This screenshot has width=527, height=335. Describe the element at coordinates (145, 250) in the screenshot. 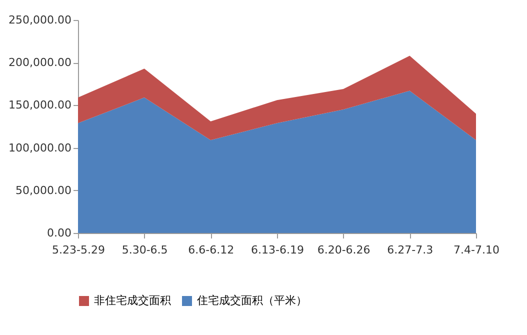

I see `x-tick-label: 5.30-6.5` at that location.